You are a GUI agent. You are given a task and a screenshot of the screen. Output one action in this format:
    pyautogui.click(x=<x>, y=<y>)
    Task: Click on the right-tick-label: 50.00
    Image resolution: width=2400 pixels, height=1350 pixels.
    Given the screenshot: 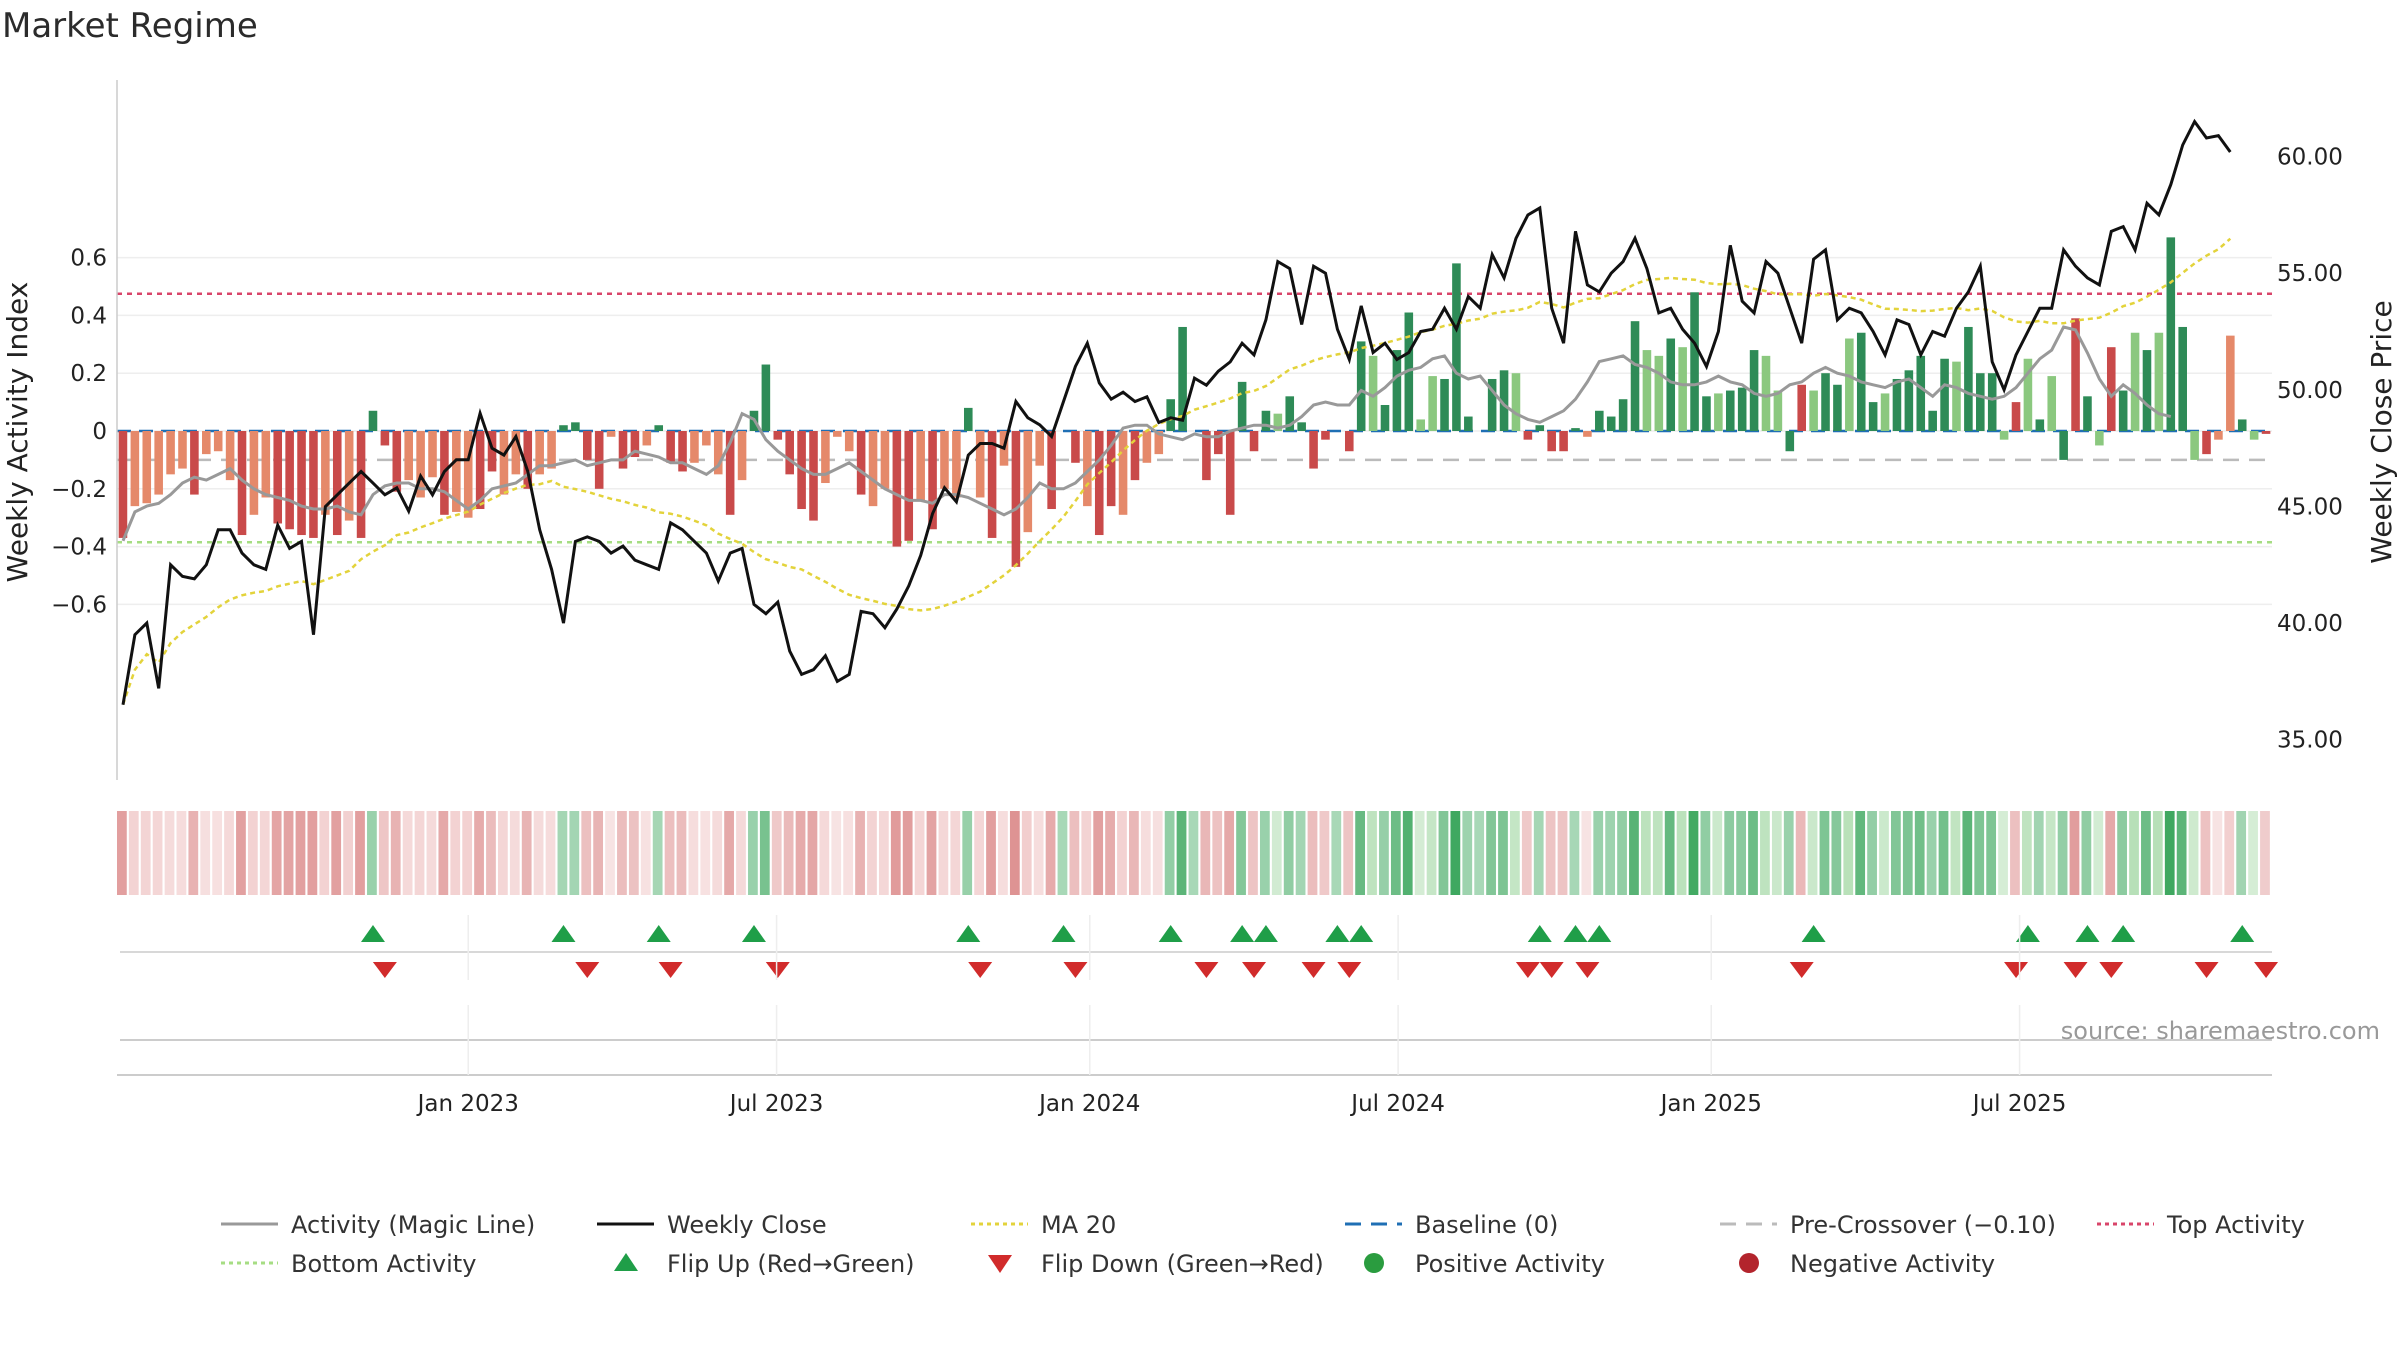 What is the action you would take?
    pyautogui.click(x=2310, y=391)
    